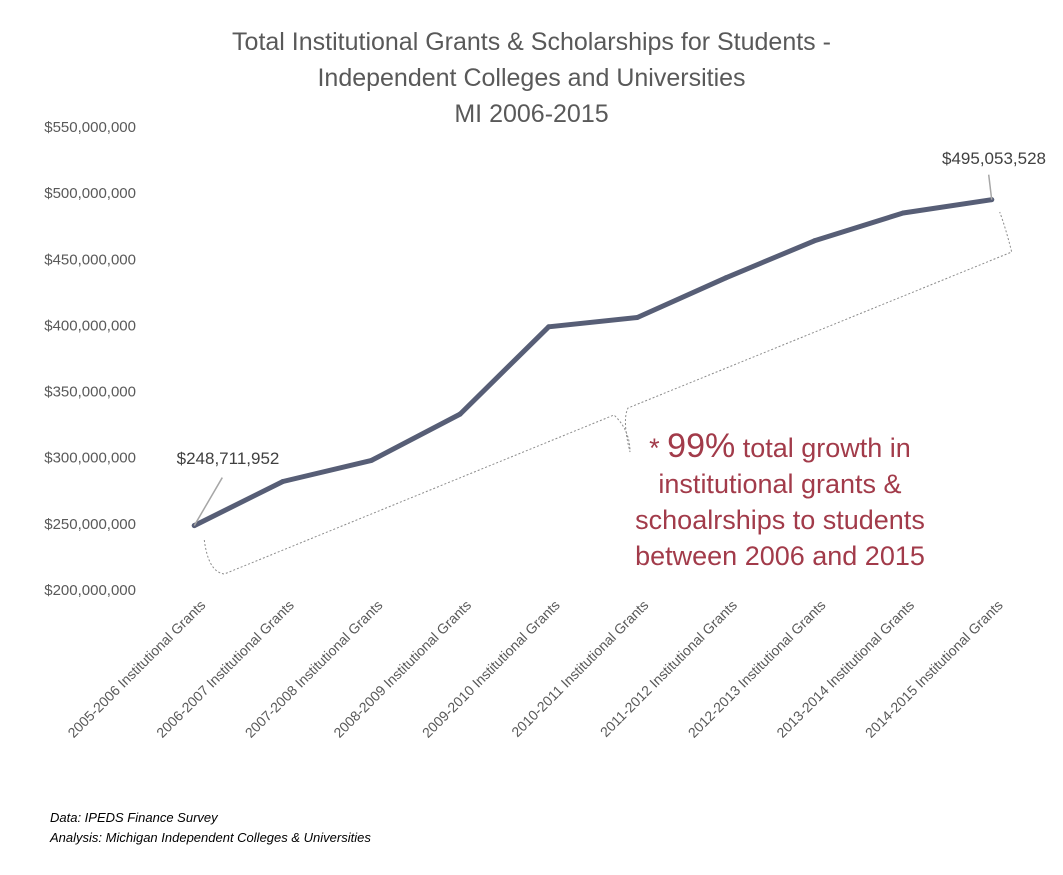 This screenshot has height=875, width=1063. I want to click on annotation-prefix: *, so click(658, 448).